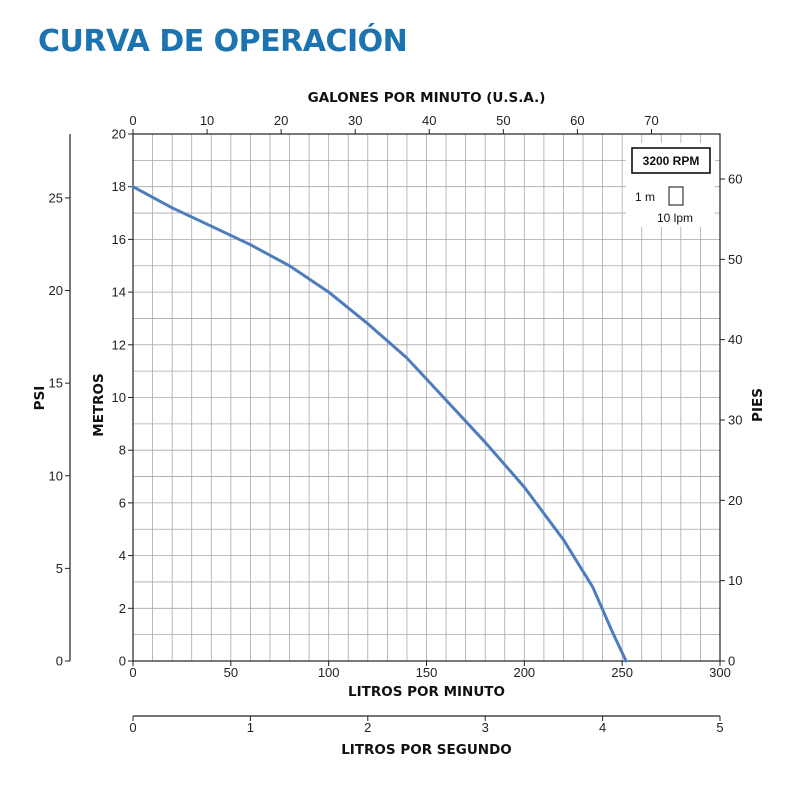 This screenshot has width=800, height=800. I want to click on legend-grid-cell, so click(676, 196).